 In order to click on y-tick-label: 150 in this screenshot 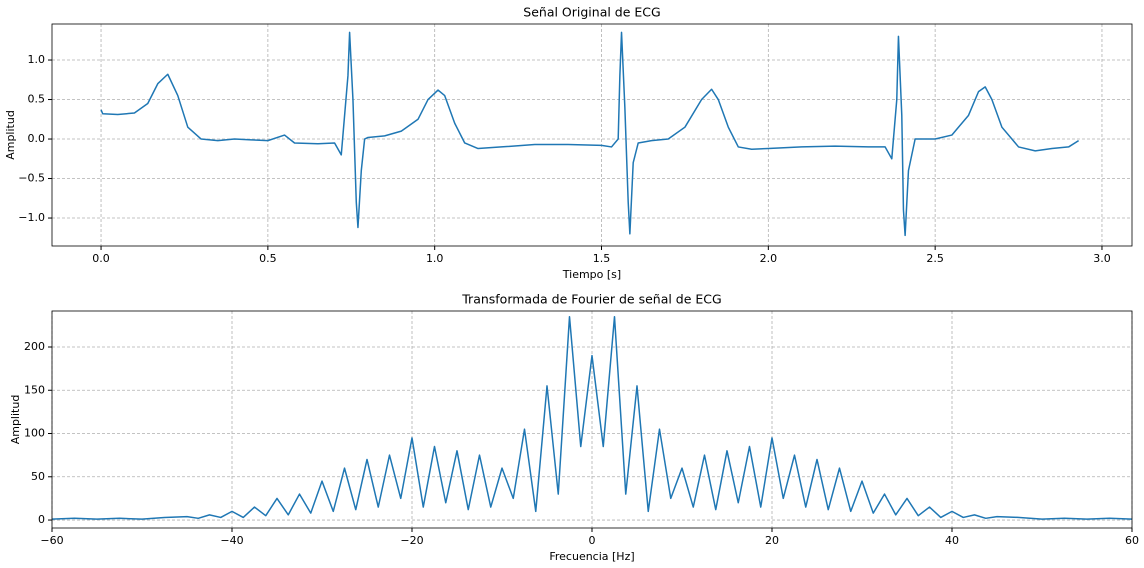, I will do `click(34, 389)`.